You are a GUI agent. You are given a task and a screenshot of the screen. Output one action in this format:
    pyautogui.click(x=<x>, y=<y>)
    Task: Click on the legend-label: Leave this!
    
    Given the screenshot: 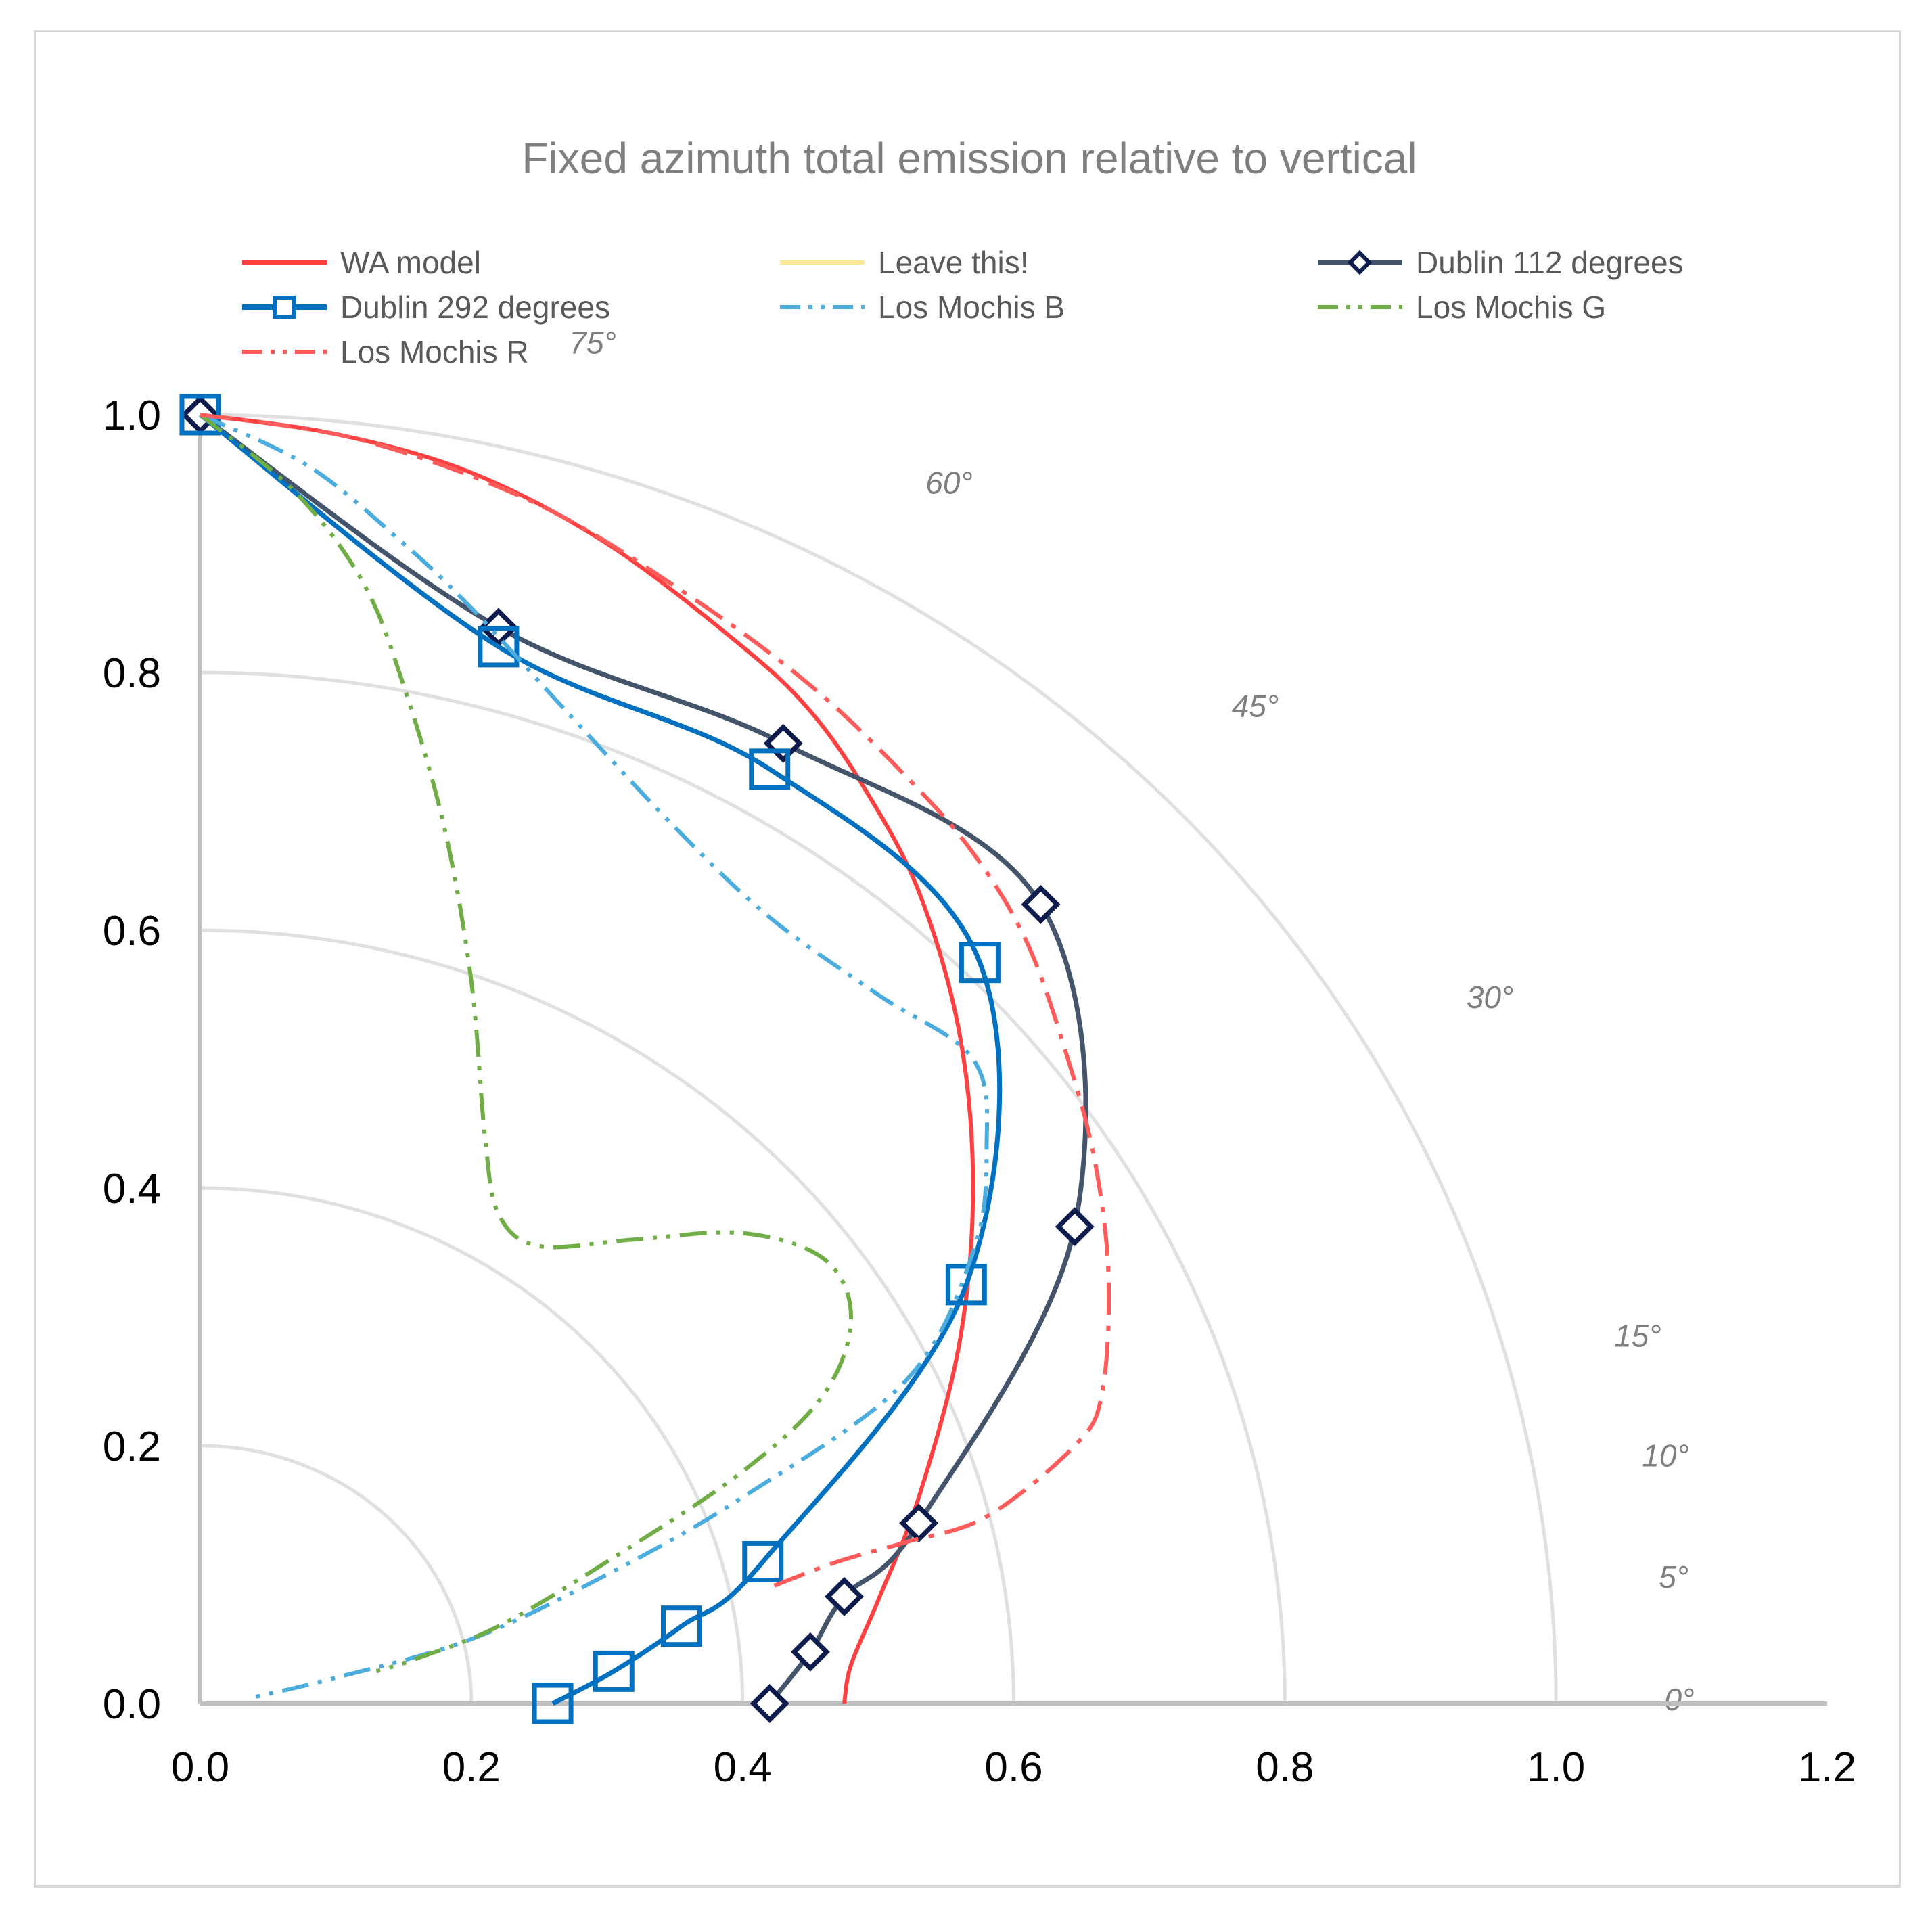 What is the action you would take?
    pyautogui.click(x=953, y=262)
    